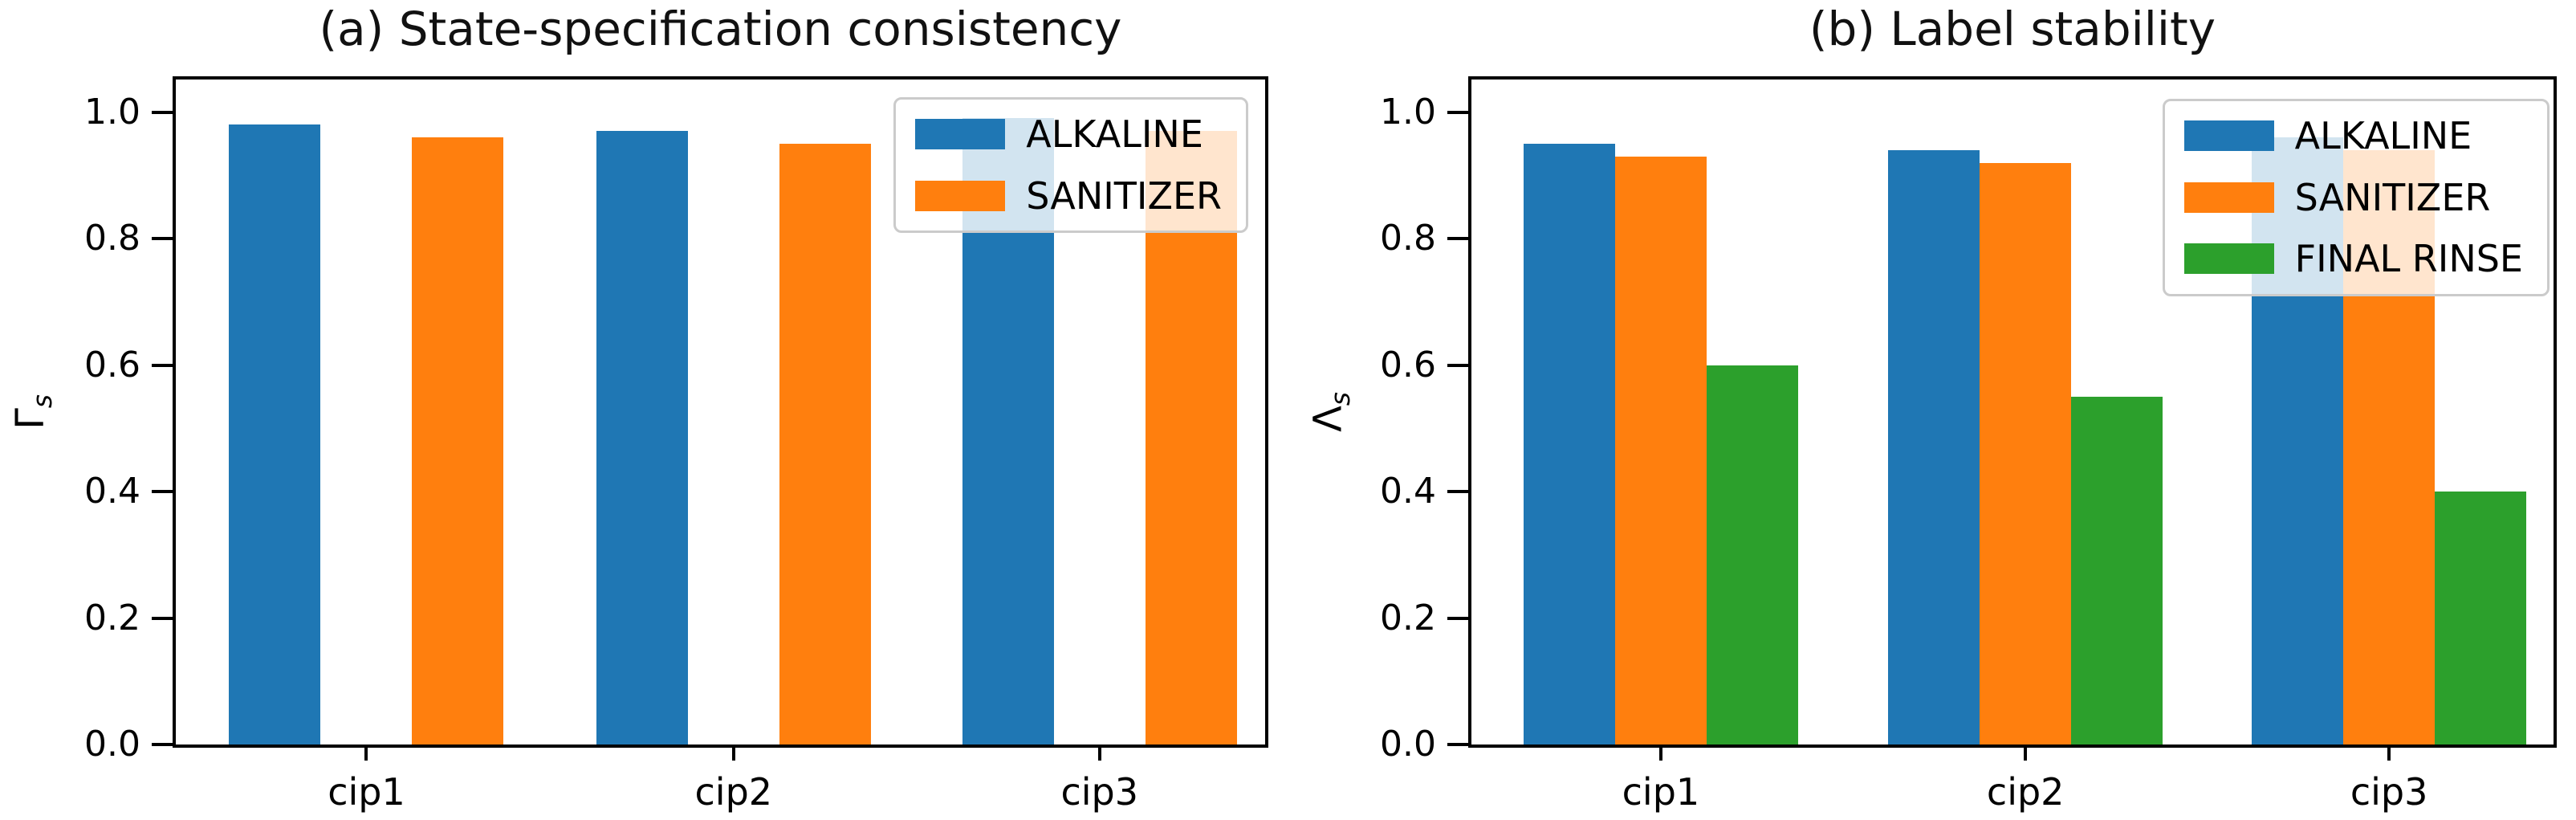 The height and width of the screenshot is (820, 2576). What do you see at coordinates (2481, 618) in the screenshot?
I see `bar-final-rinse-cip3` at bounding box center [2481, 618].